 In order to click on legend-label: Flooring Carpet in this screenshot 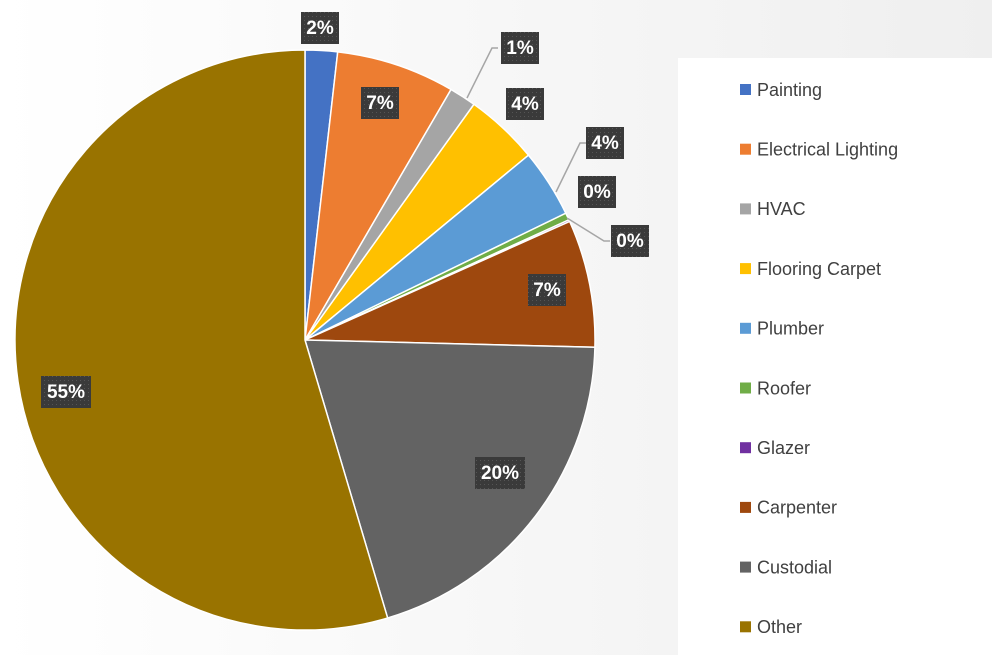, I will do `click(819, 269)`.